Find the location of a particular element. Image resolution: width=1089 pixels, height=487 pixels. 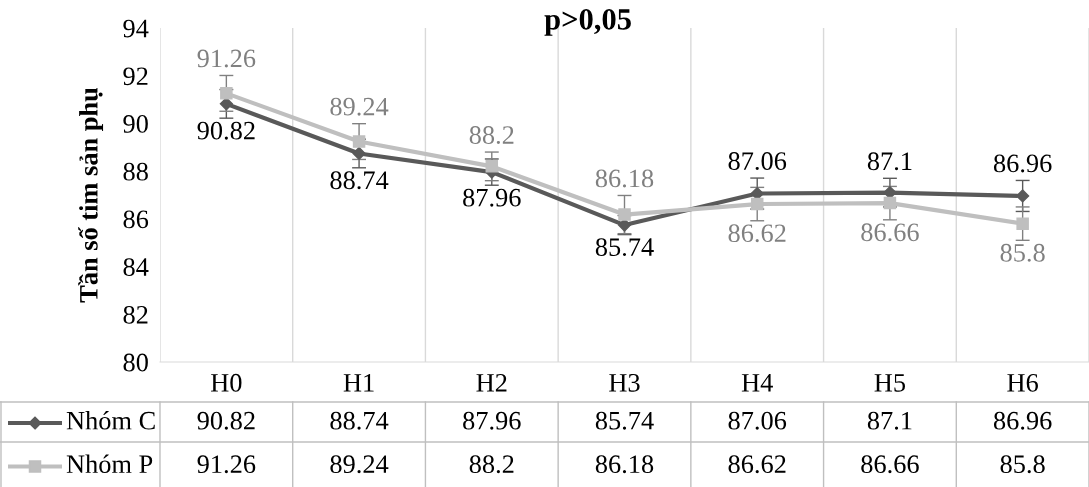

data-label: 86.62 is located at coordinates (757, 464).